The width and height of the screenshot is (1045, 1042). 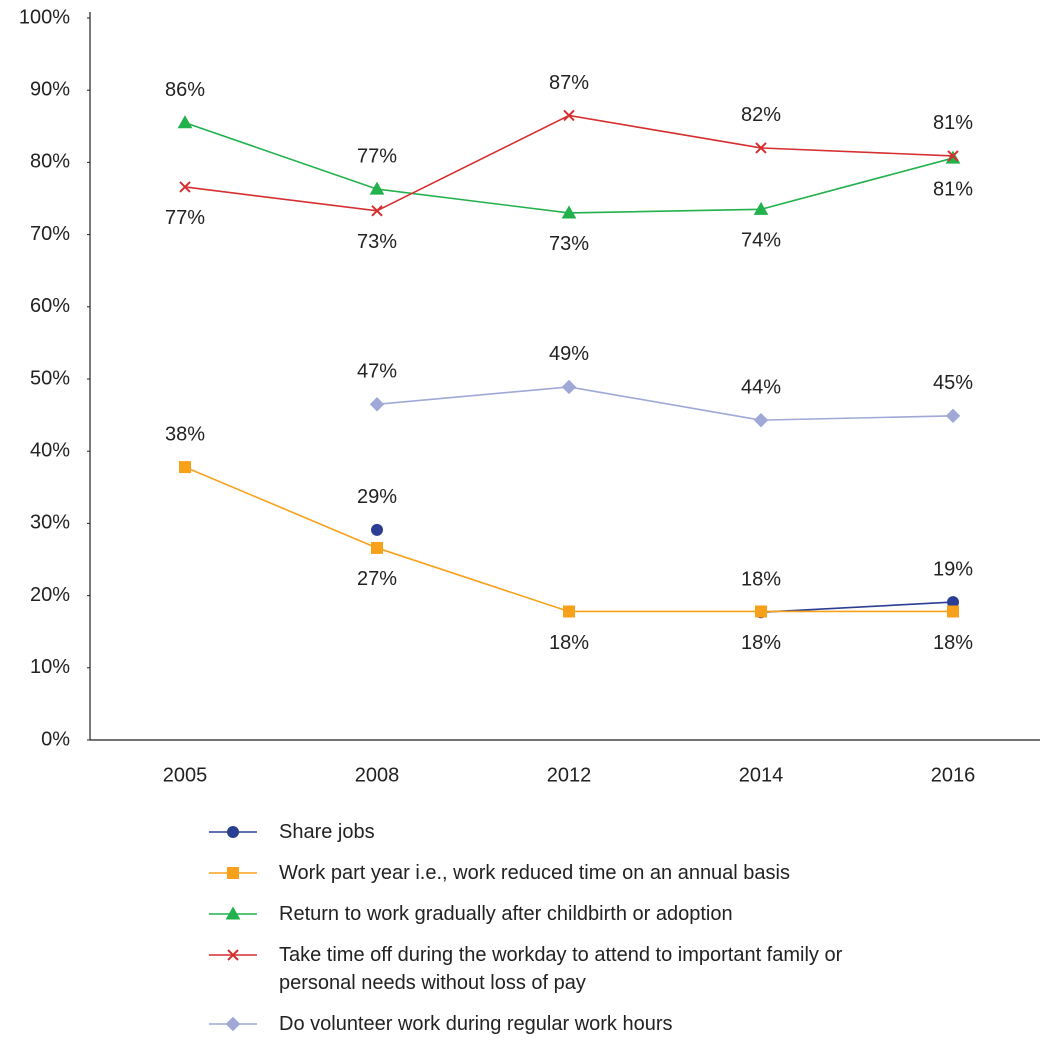 What do you see at coordinates (50, 667) in the screenshot?
I see `y-tick-label: 10%` at bounding box center [50, 667].